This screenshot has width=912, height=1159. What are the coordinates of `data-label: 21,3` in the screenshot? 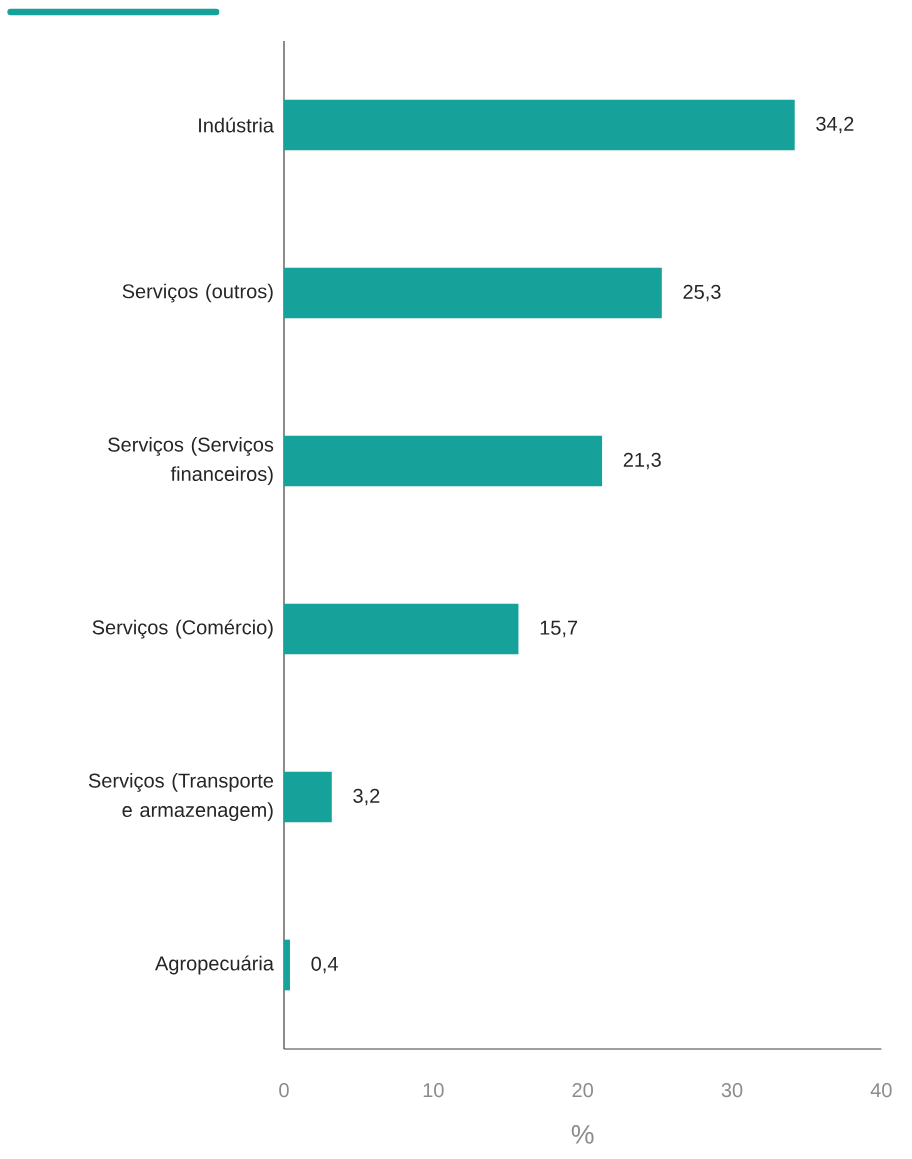 It's located at (642, 461).